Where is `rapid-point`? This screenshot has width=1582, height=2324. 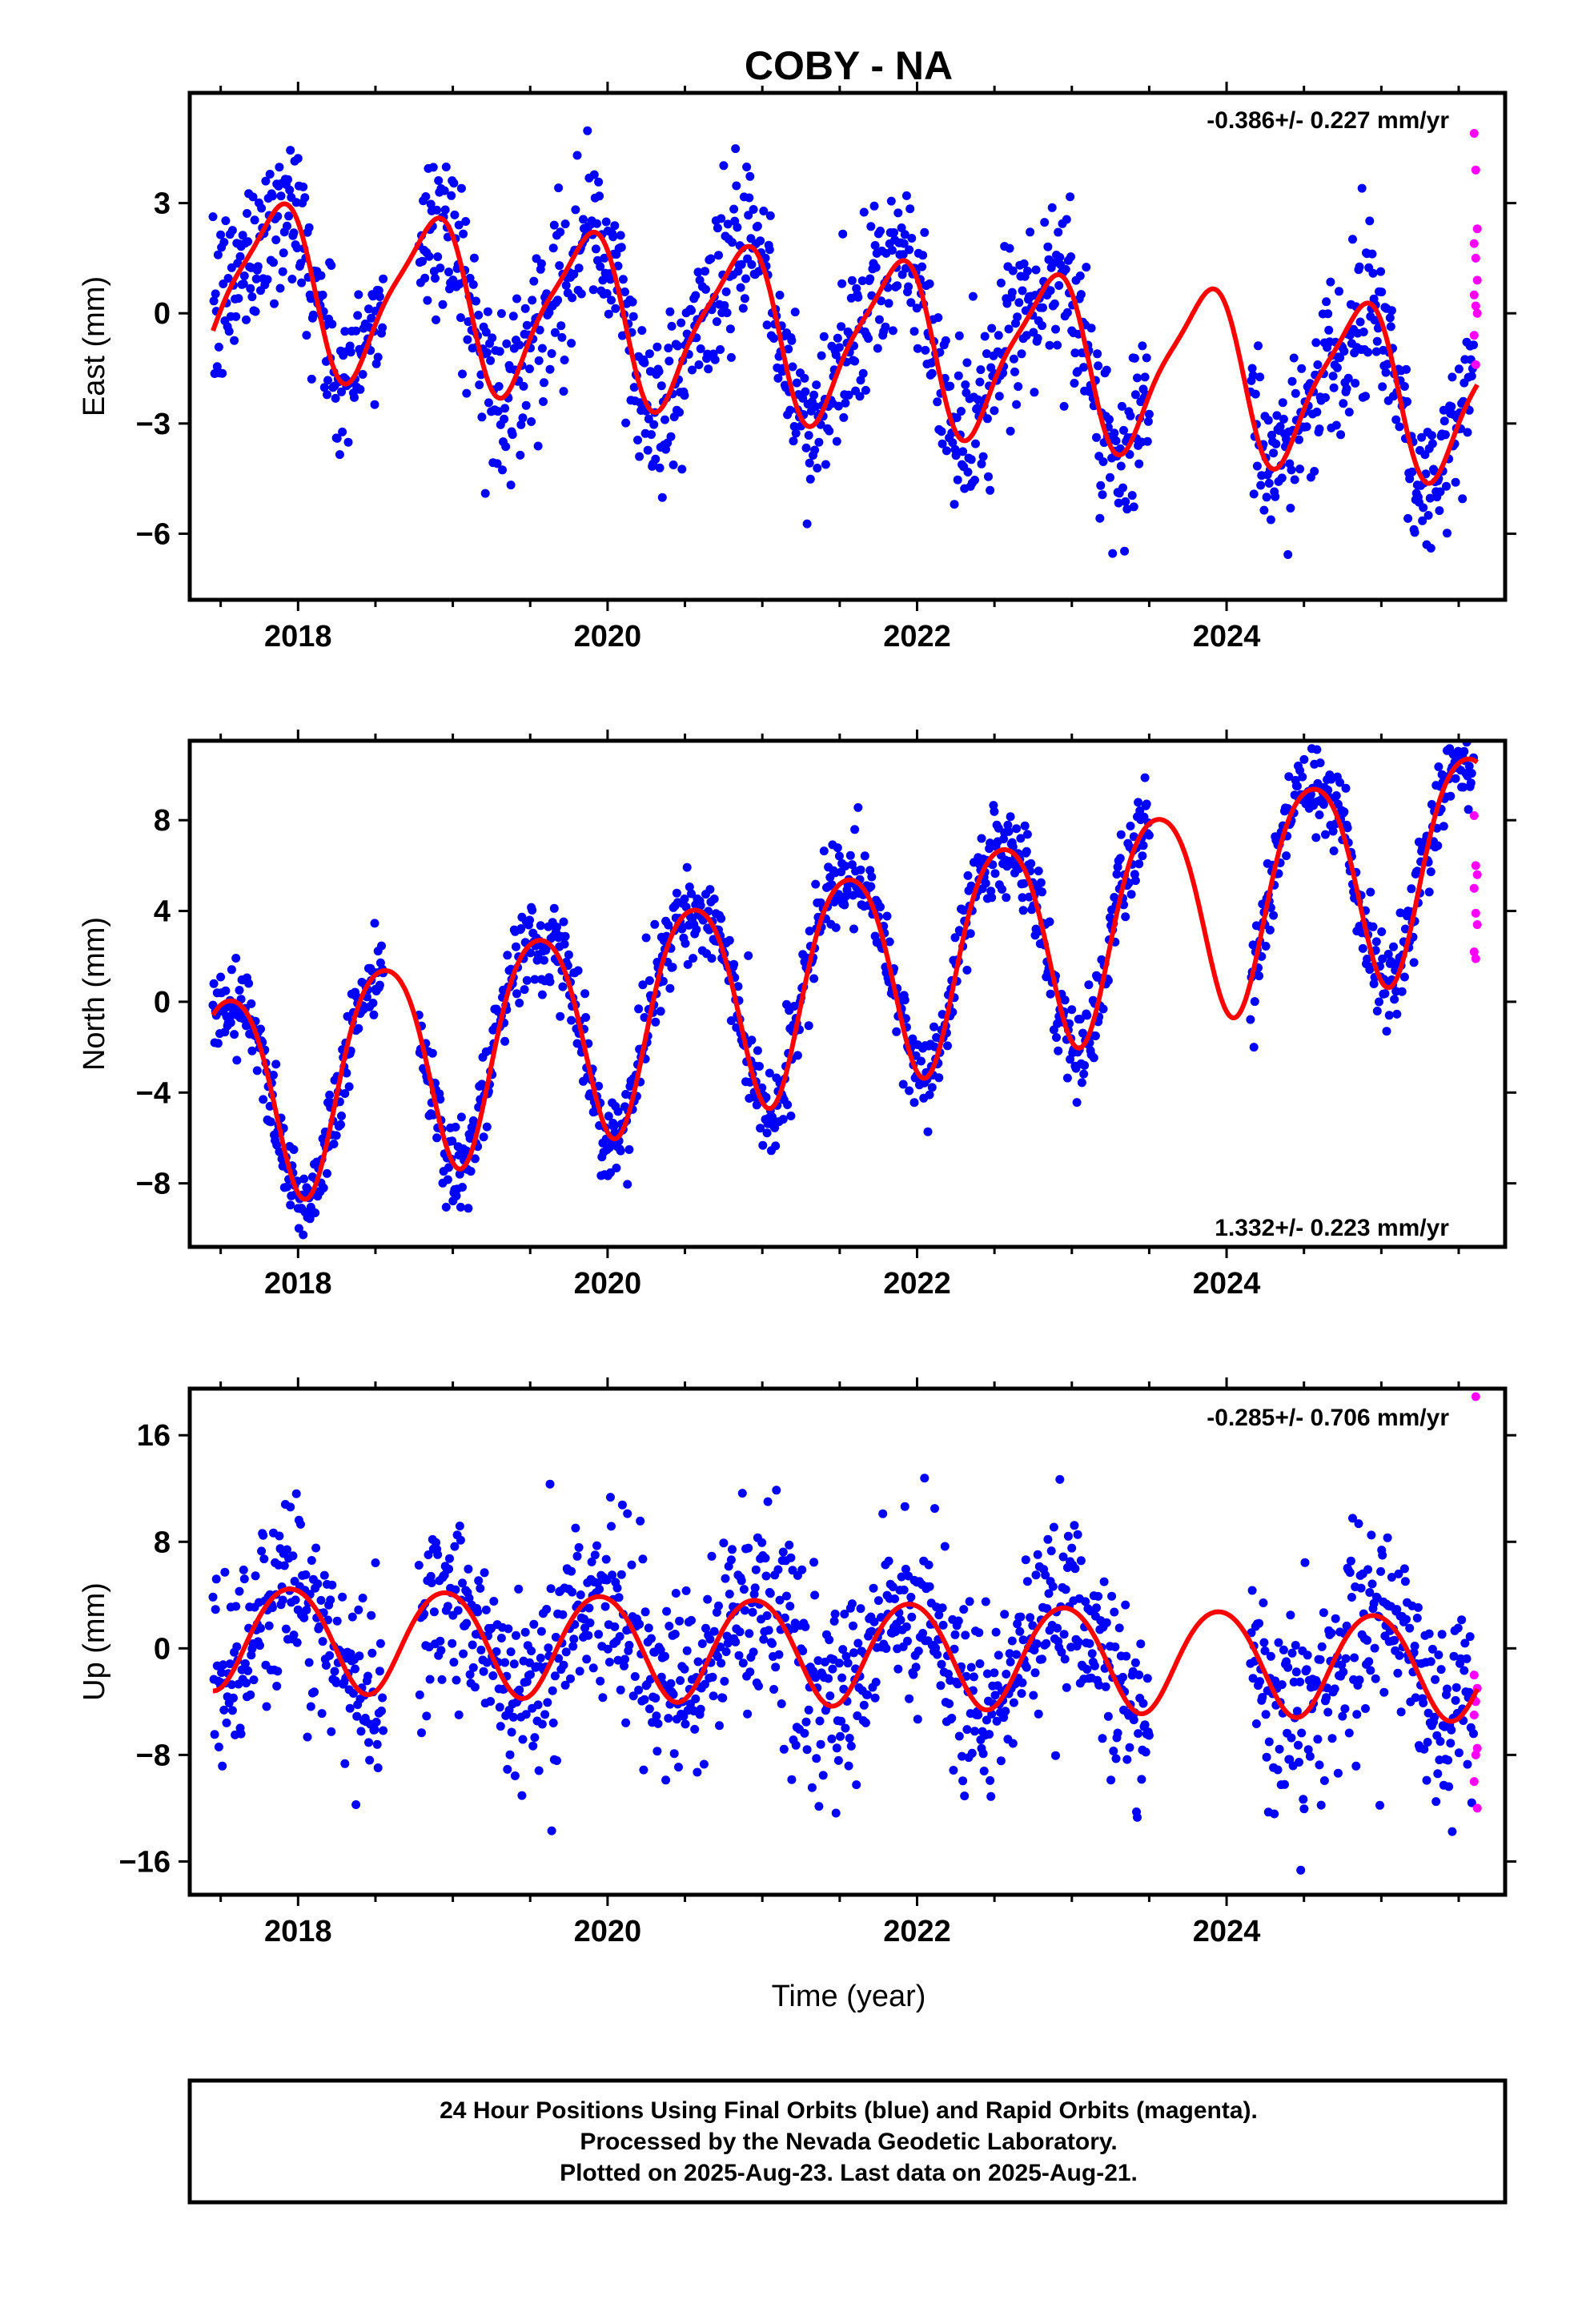 rapid-point is located at coordinates (1474, 133).